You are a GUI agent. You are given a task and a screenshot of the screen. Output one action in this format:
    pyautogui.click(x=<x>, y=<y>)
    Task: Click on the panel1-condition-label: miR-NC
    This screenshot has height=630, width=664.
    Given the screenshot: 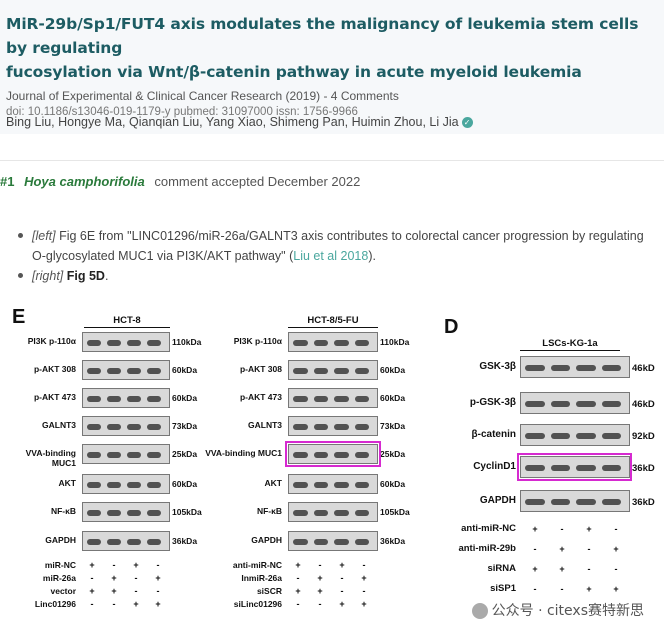 What is the action you would take?
    pyautogui.click(x=60, y=565)
    